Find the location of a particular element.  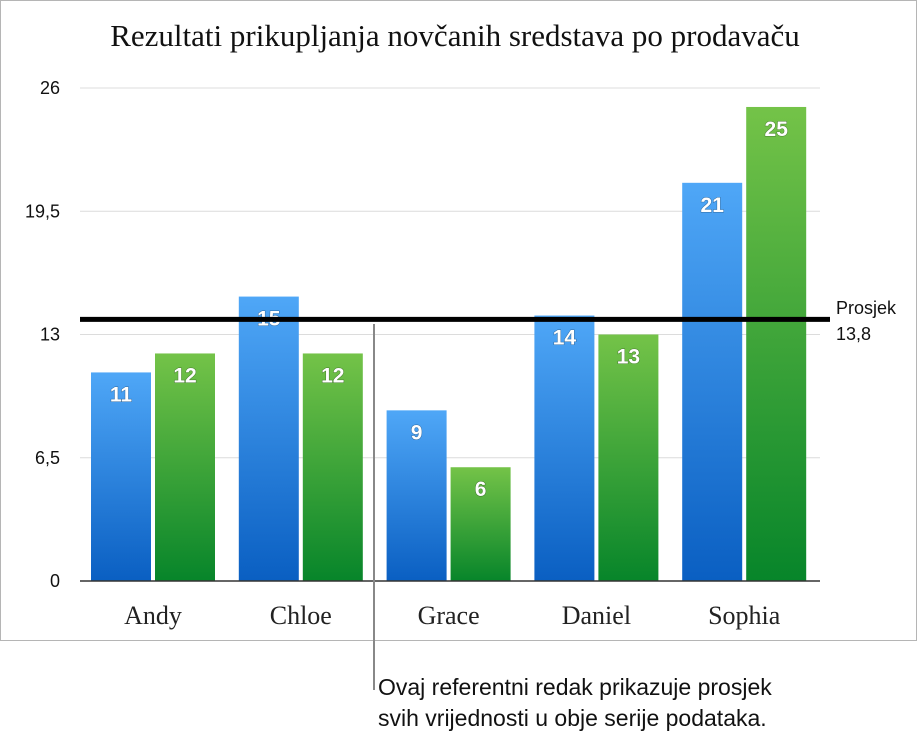

callout-text-line-1: Ovaj referentni redak prikazuje prosjek is located at coordinates (575, 687).